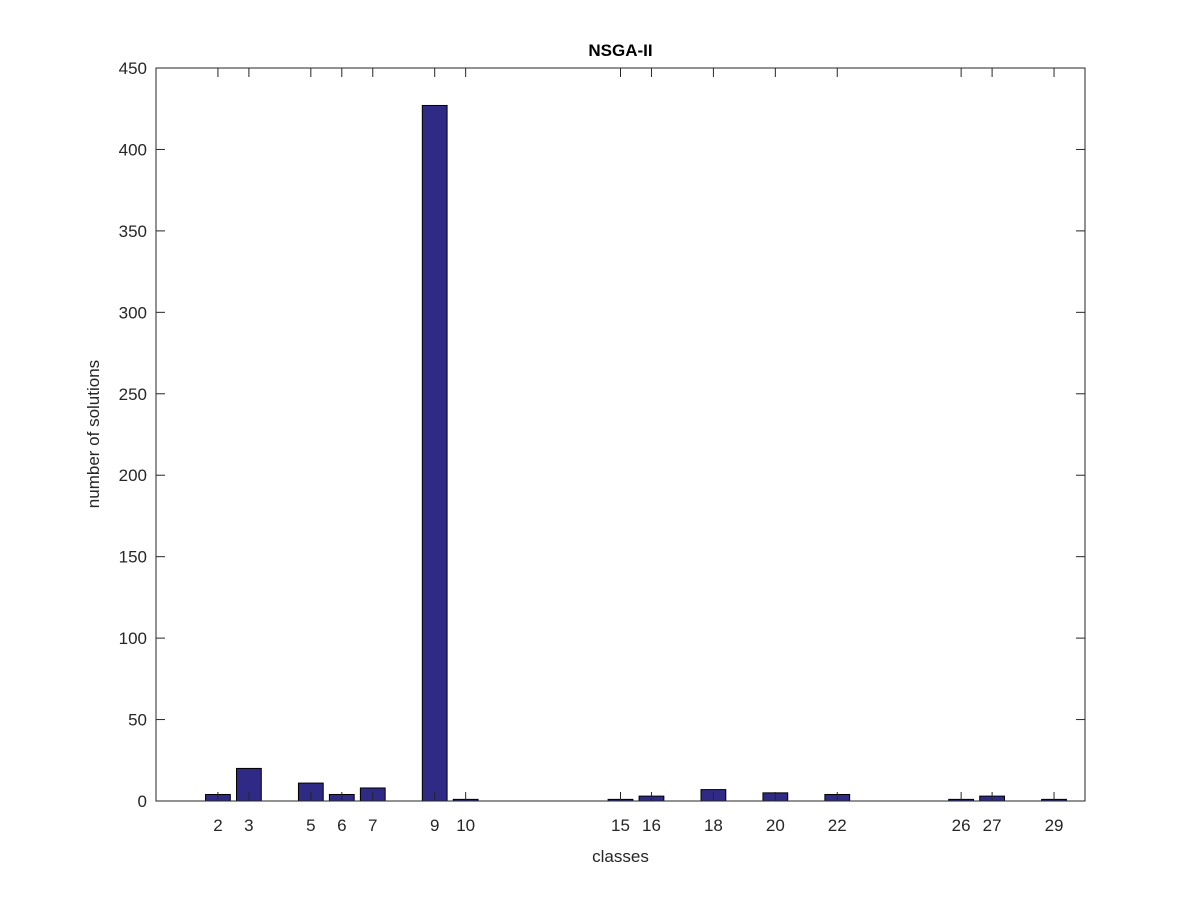 This screenshot has height=900, width=1200. I want to click on y-tick-label: 400, so click(133, 149).